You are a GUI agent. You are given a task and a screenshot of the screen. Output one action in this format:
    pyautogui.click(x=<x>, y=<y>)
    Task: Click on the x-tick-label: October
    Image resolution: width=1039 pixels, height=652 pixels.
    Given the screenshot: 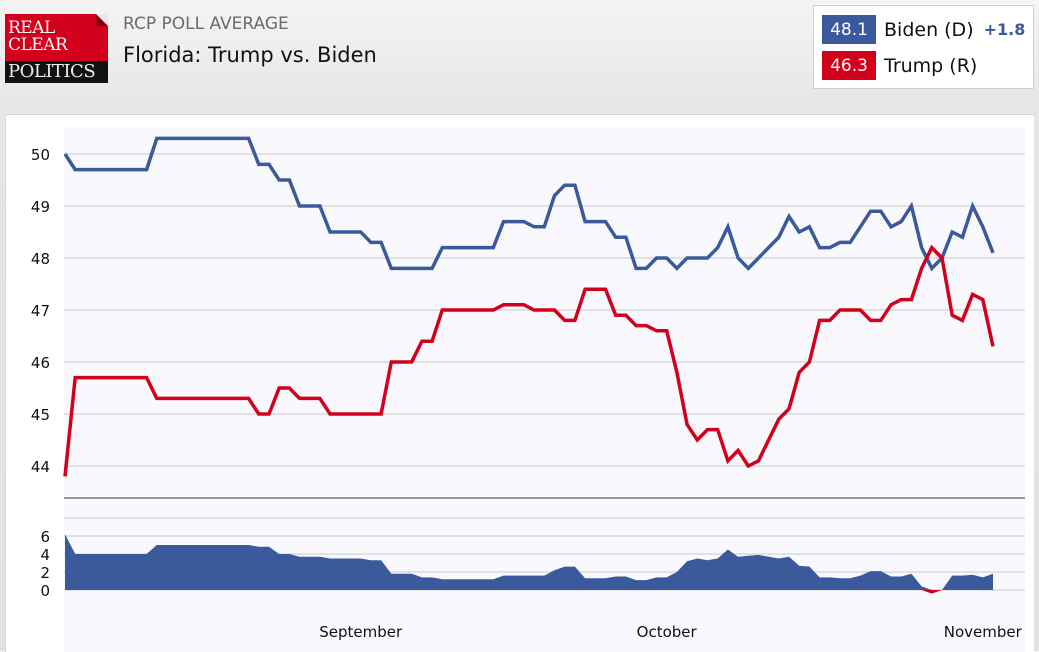 What is the action you would take?
    pyautogui.click(x=667, y=632)
    